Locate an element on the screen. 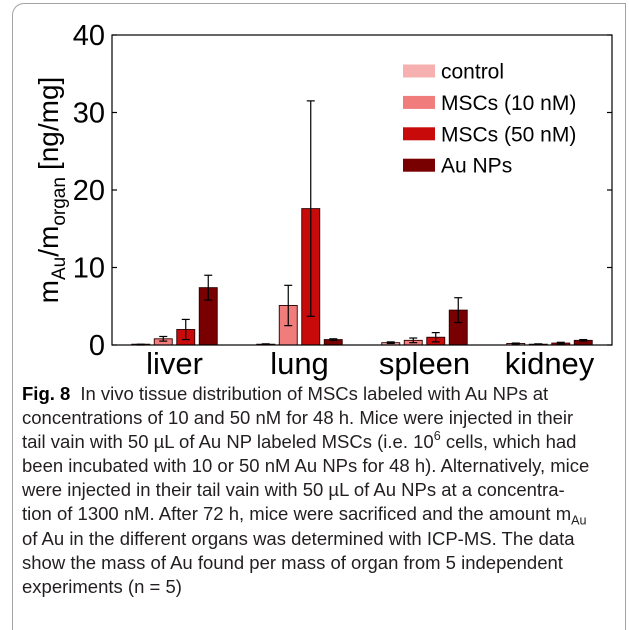 This screenshot has width=629, height=630. caption-text: cells, which had is located at coordinates (508, 442).